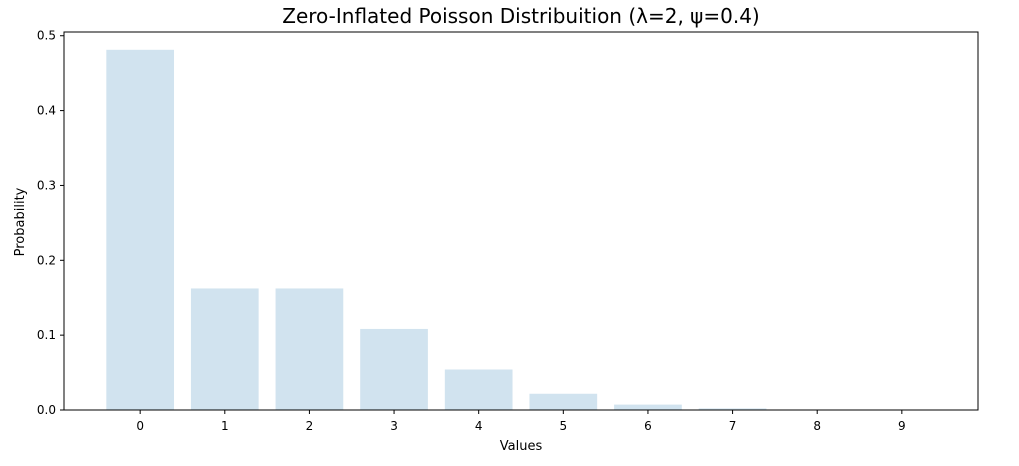  Describe the element at coordinates (50, 223) in the screenshot. I see `y-ticks-group: 0.0 0.1 0.2 0.3 0.4 0.5` at that location.